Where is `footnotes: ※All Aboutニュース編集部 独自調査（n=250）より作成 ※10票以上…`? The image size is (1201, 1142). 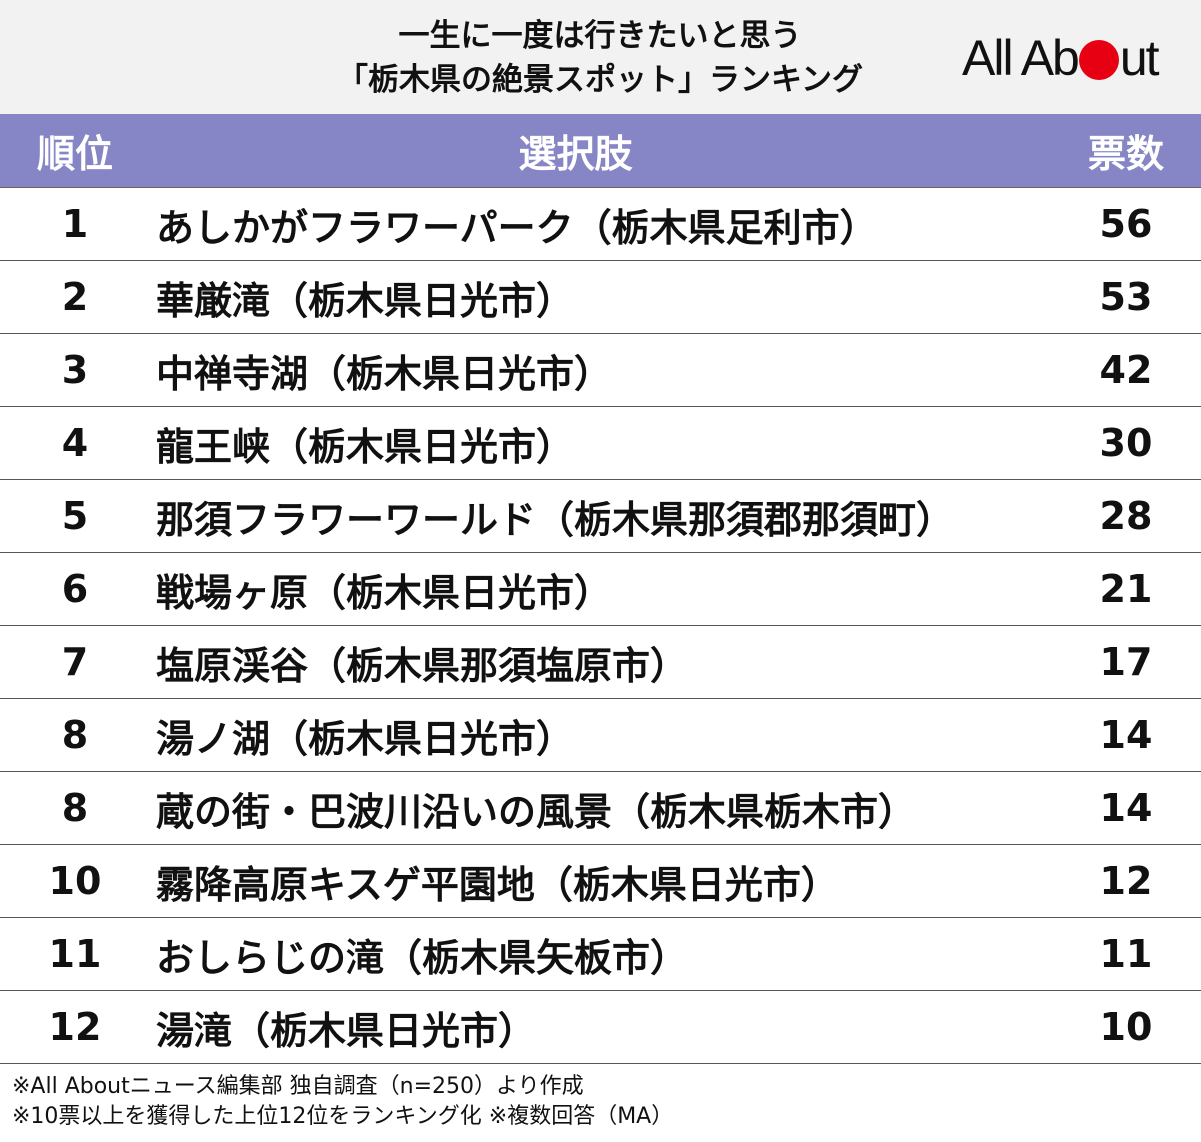
footnotes: ※All Aboutニュース編集部 独自調査（n=250）より作成 ※10票以上… is located at coordinates (342, 1102).